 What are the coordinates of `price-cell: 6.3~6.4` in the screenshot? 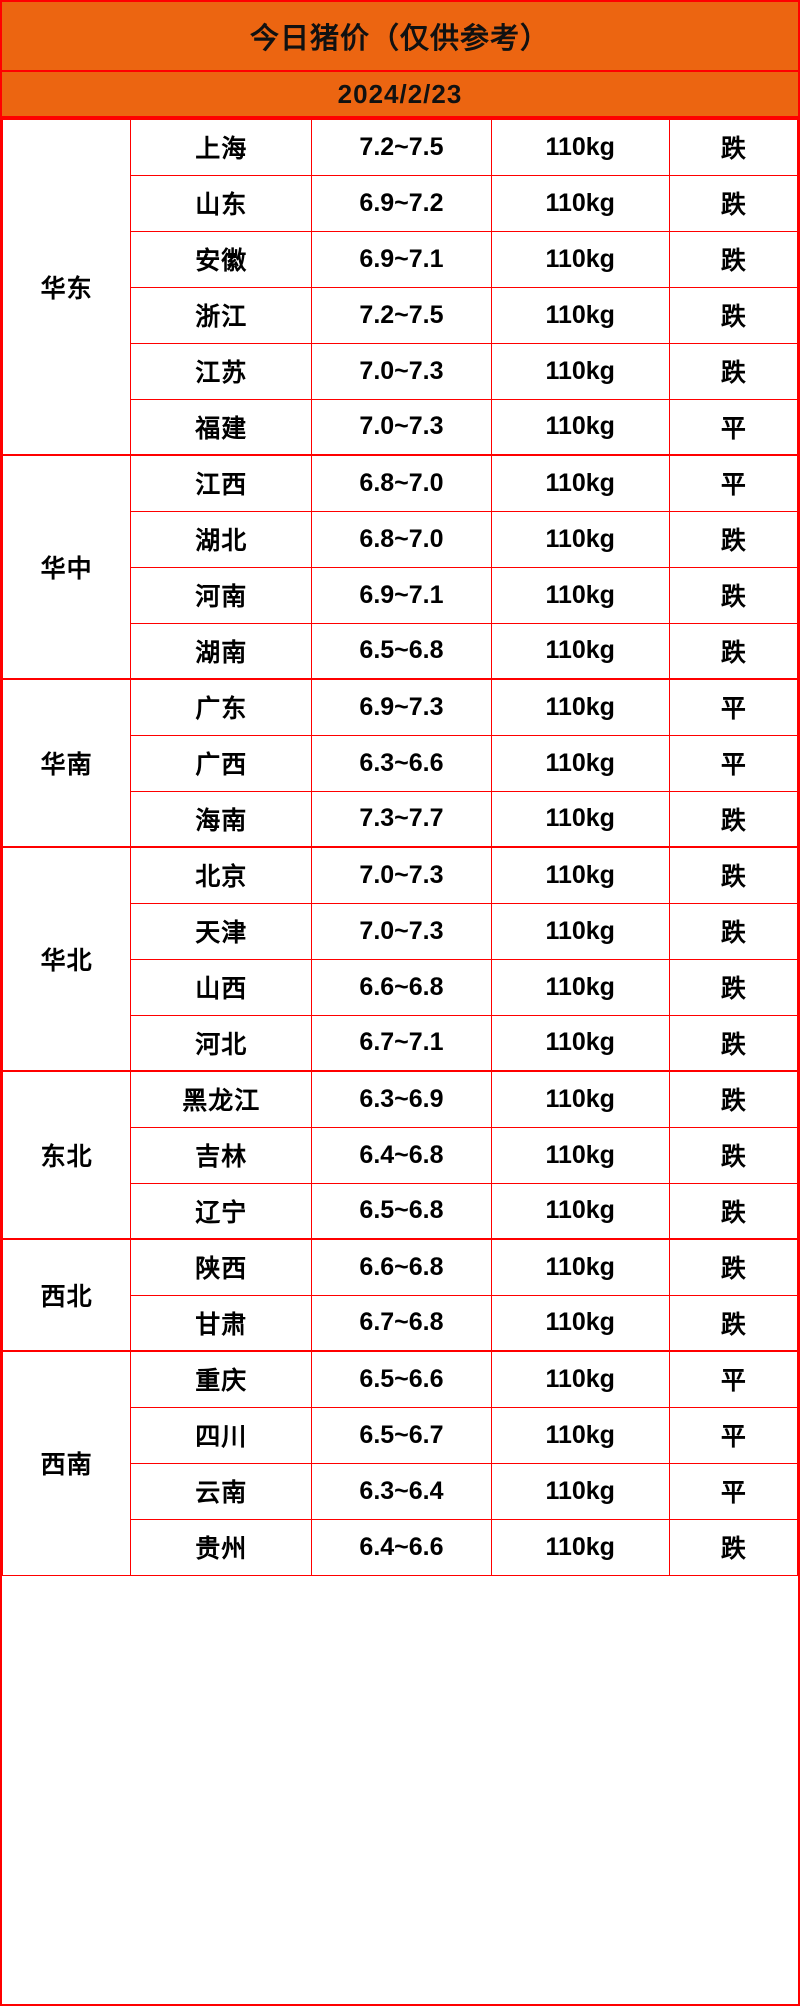 It's located at (401, 1491).